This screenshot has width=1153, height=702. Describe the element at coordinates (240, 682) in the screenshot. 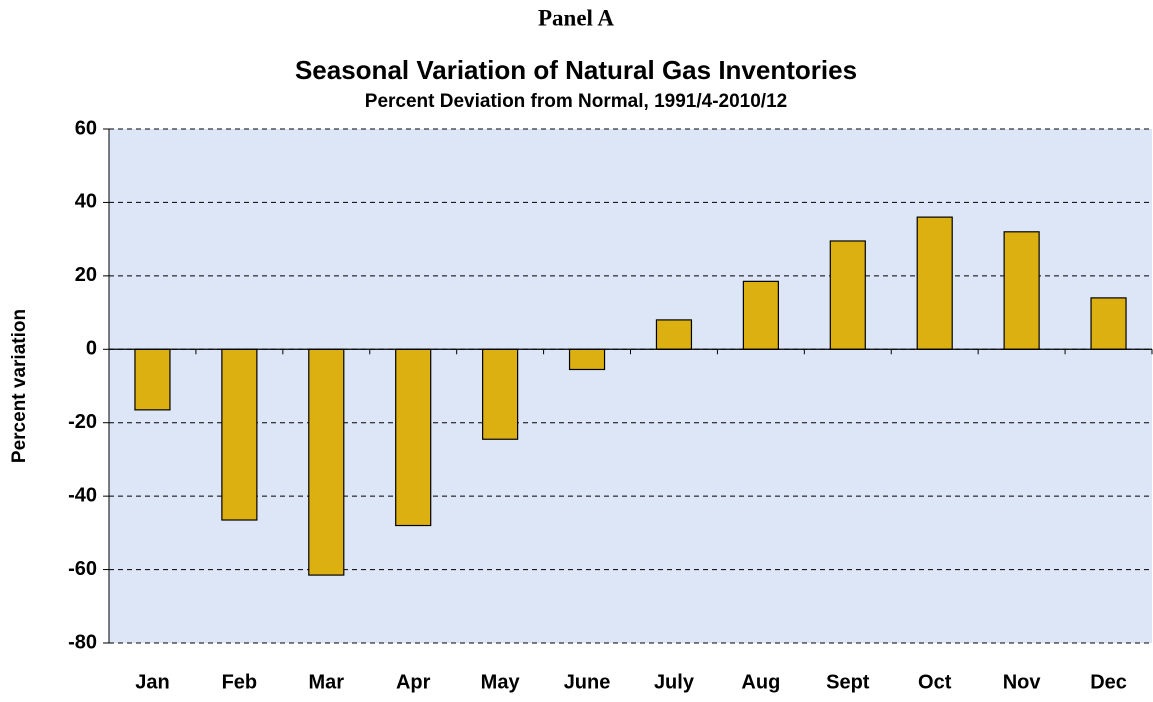

I see `x-tick-label: Feb` at that location.